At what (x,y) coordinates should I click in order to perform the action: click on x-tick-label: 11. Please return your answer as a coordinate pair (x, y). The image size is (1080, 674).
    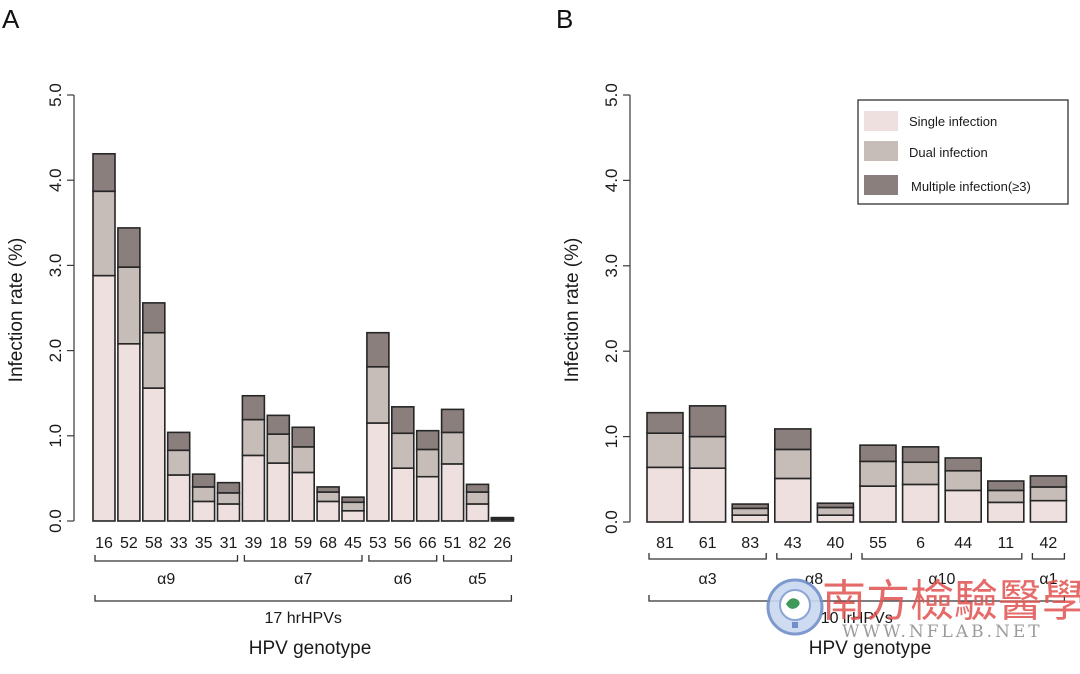
    Looking at the image, I should click on (1005, 543).